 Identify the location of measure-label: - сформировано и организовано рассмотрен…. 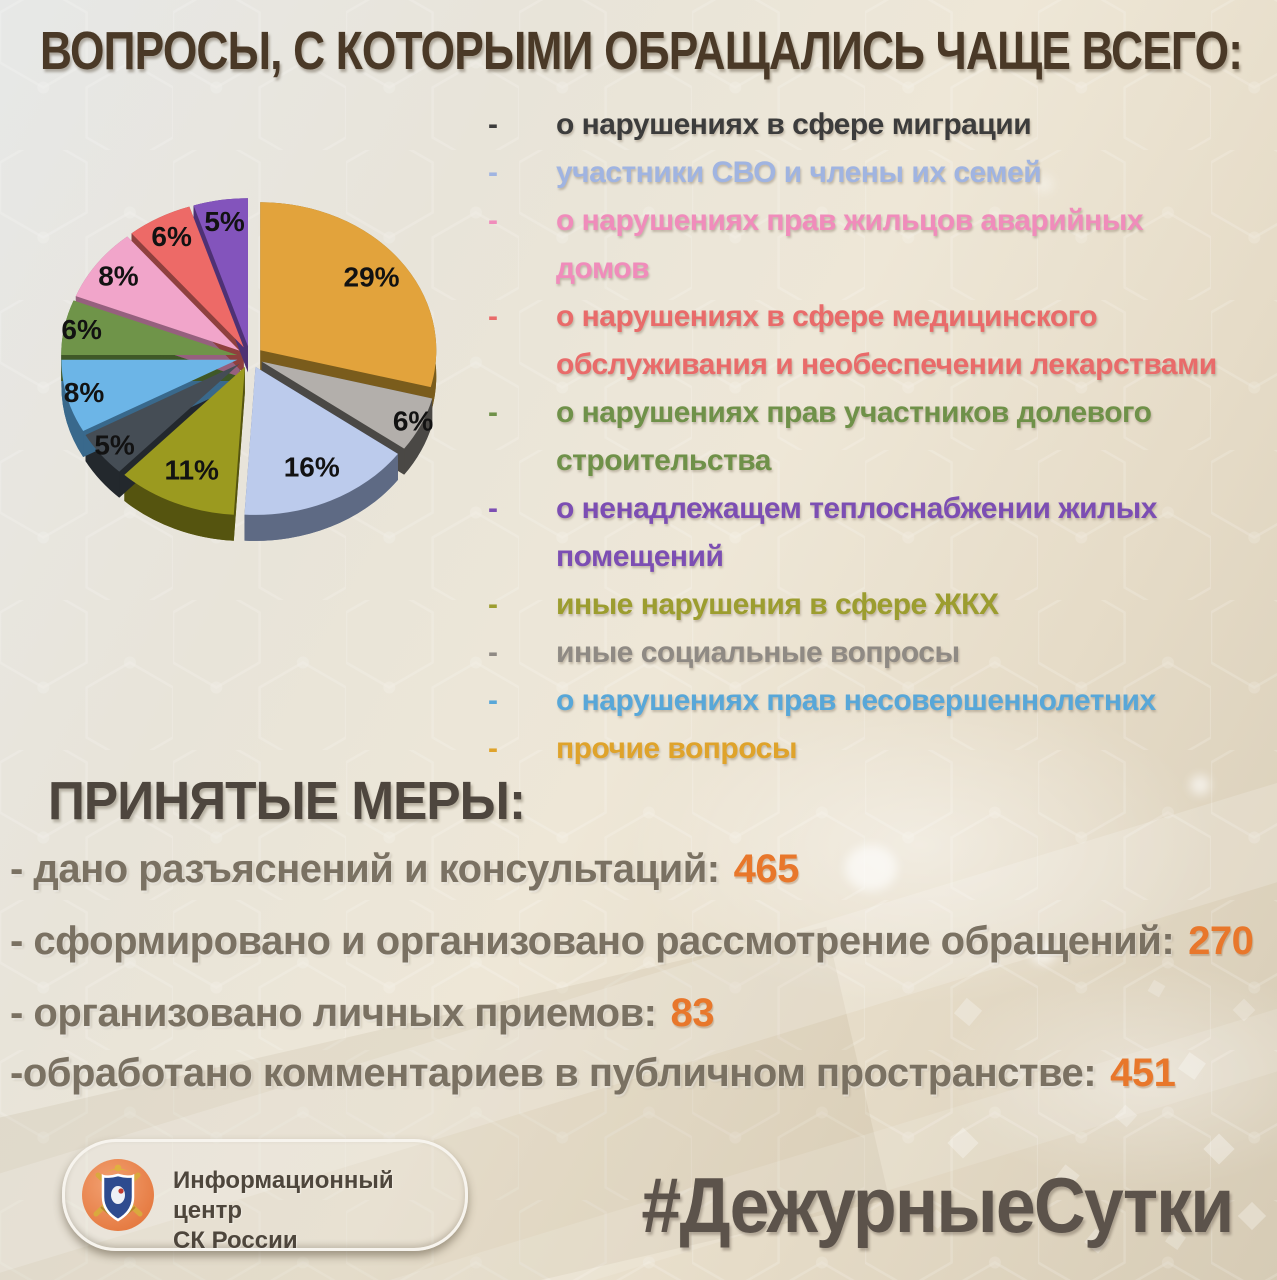
(592, 941).